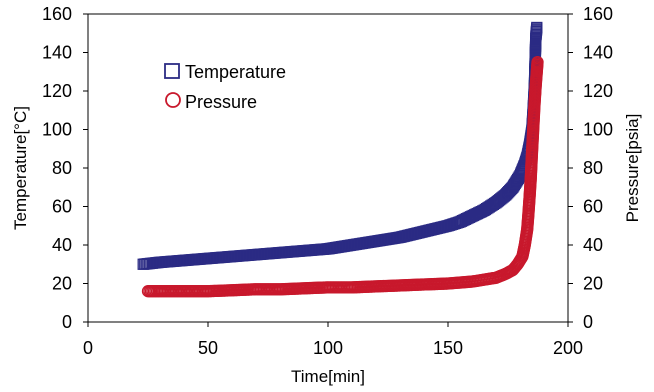 The image size is (654, 392). I want to click on legend-label-pressure: Pressure, so click(221, 102).